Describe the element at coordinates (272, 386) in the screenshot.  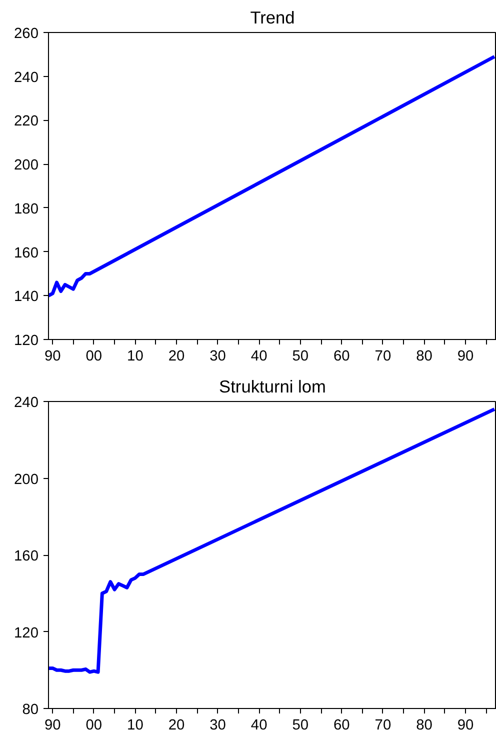
I see `chart-title: Strukturni lom` at that location.